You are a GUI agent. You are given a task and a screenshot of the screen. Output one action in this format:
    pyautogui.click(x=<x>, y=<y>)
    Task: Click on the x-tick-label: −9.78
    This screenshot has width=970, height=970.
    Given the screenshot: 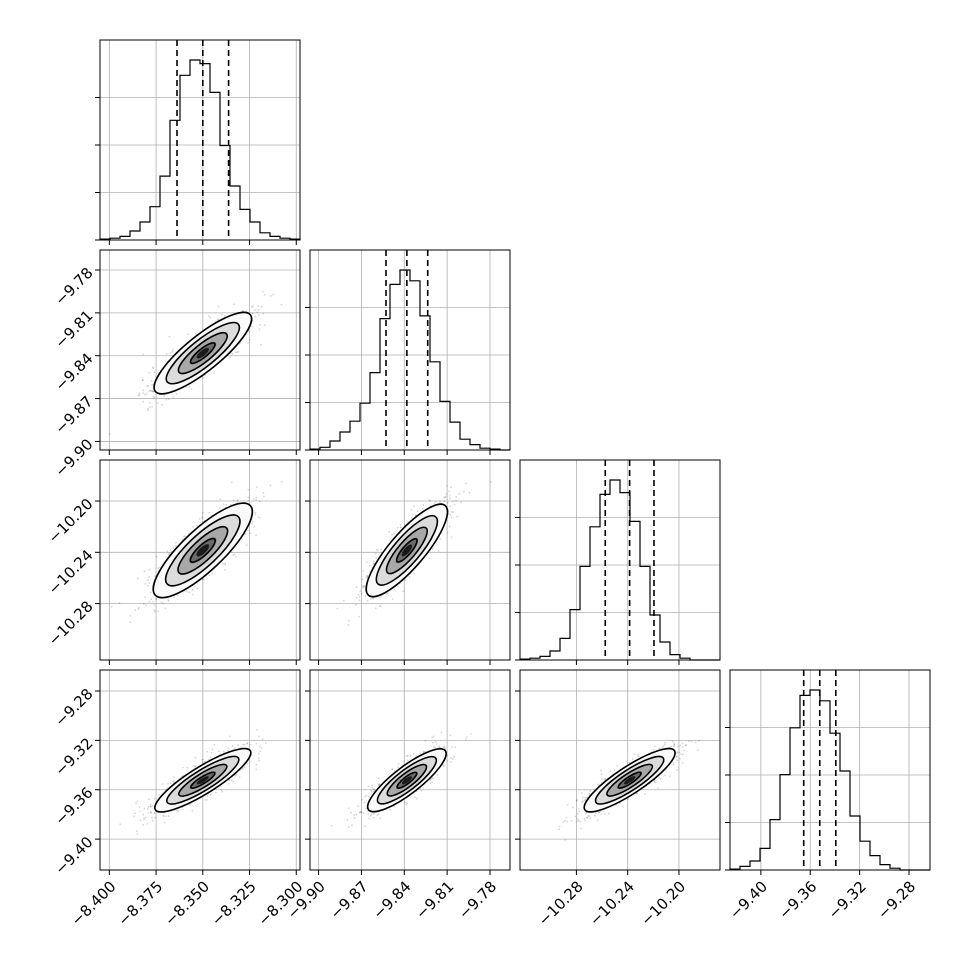 What is the action you would take?
    pyautogui.click(x=477, y=900)
    